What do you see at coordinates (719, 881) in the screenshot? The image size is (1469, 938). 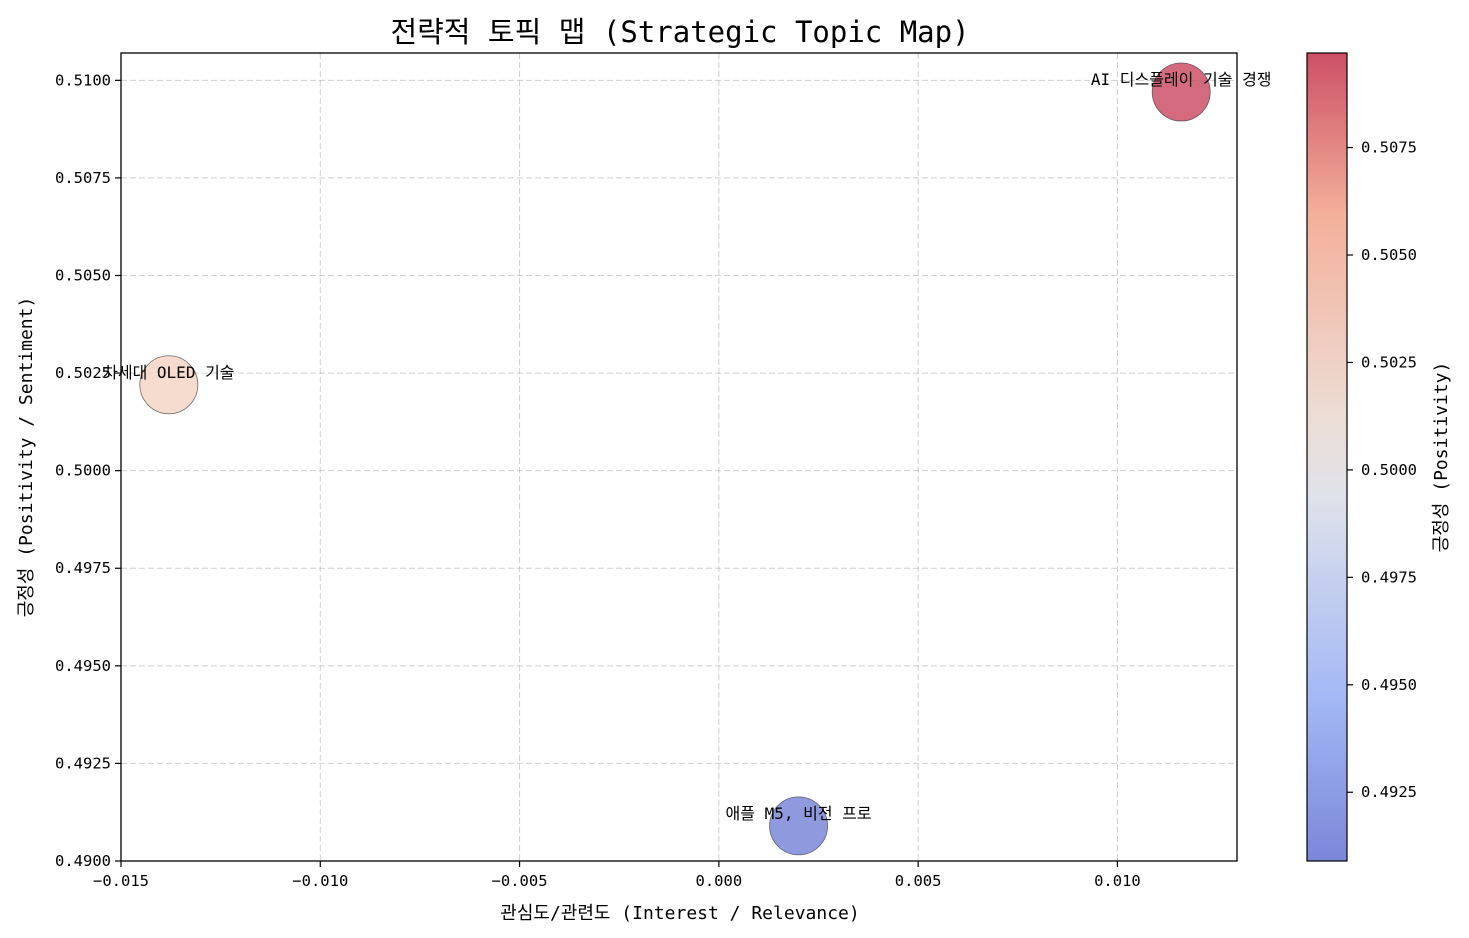 I see `x-tick-label: 0.000` at bounding box center [719, 881].